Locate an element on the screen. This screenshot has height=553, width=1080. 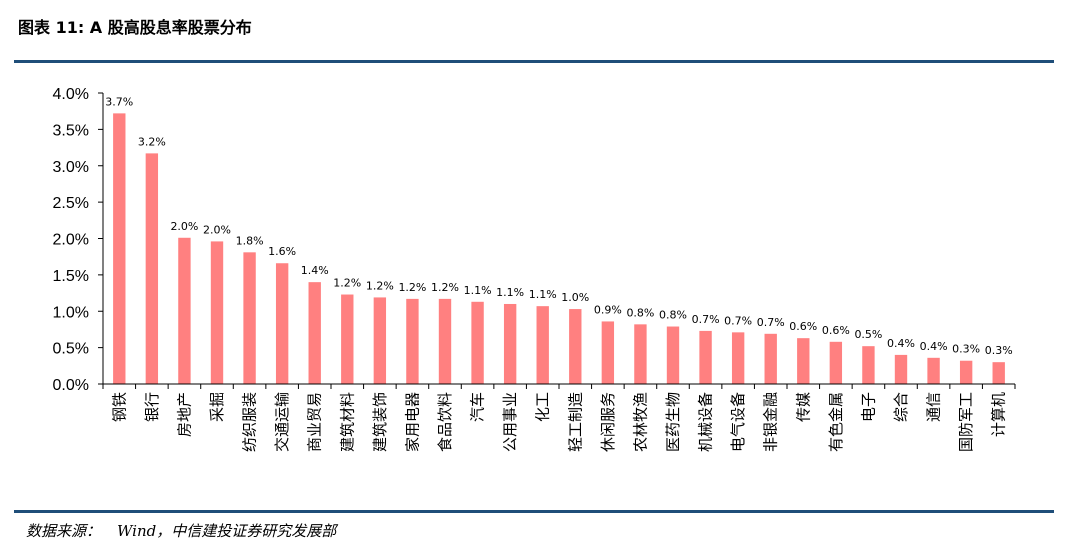
y-tick-label: 0.0% is located at coordinates (71, 385).